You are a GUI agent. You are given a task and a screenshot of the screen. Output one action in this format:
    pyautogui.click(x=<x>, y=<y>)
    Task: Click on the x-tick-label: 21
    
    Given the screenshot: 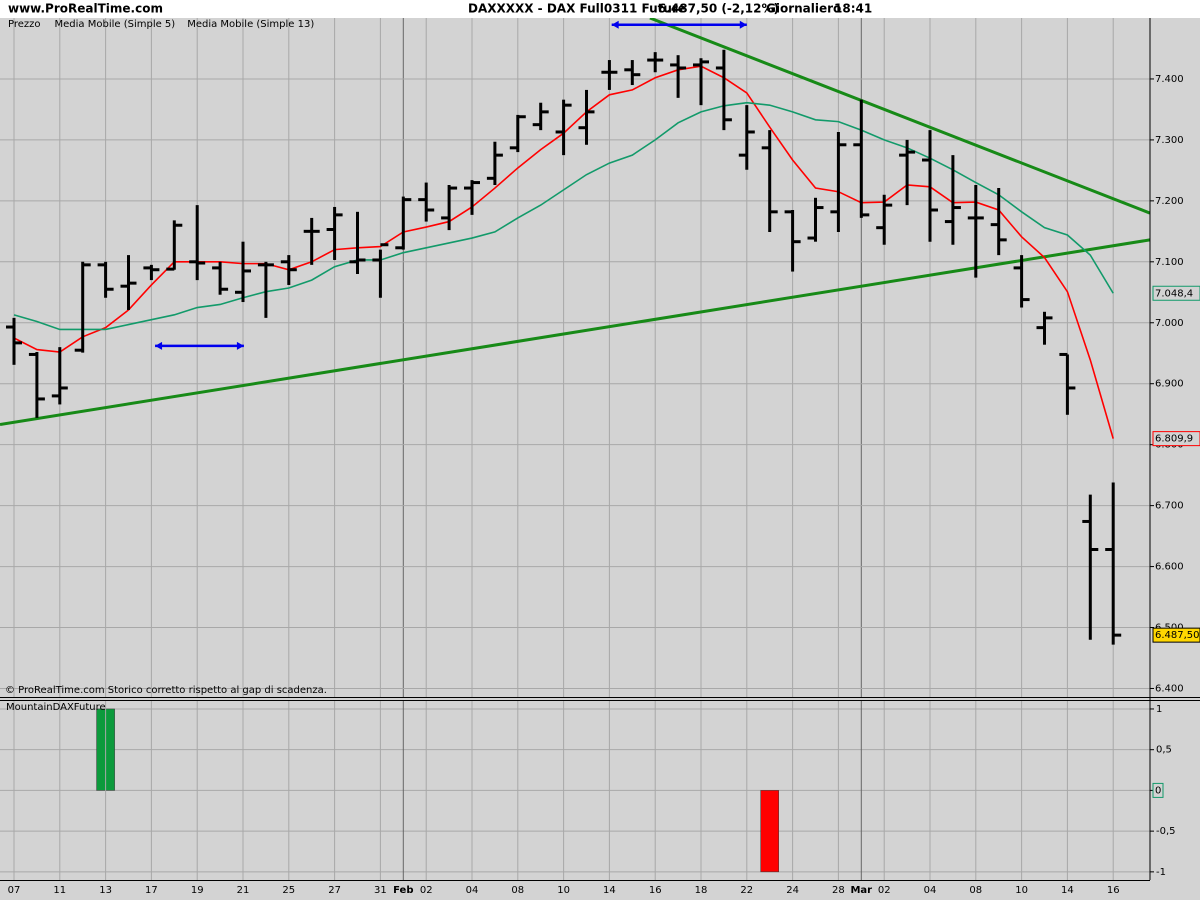 What is the action you would take?
    pyautogui.click(x=243, y=890)
    